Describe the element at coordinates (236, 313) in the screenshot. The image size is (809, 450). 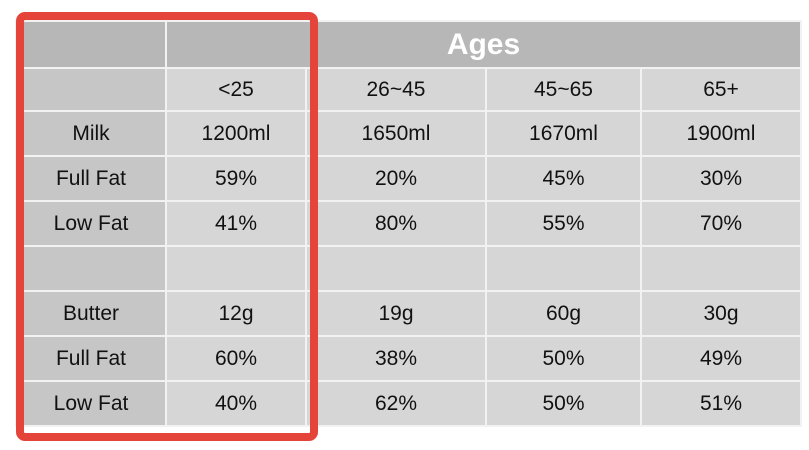
I see `cell: 12g` at that location.